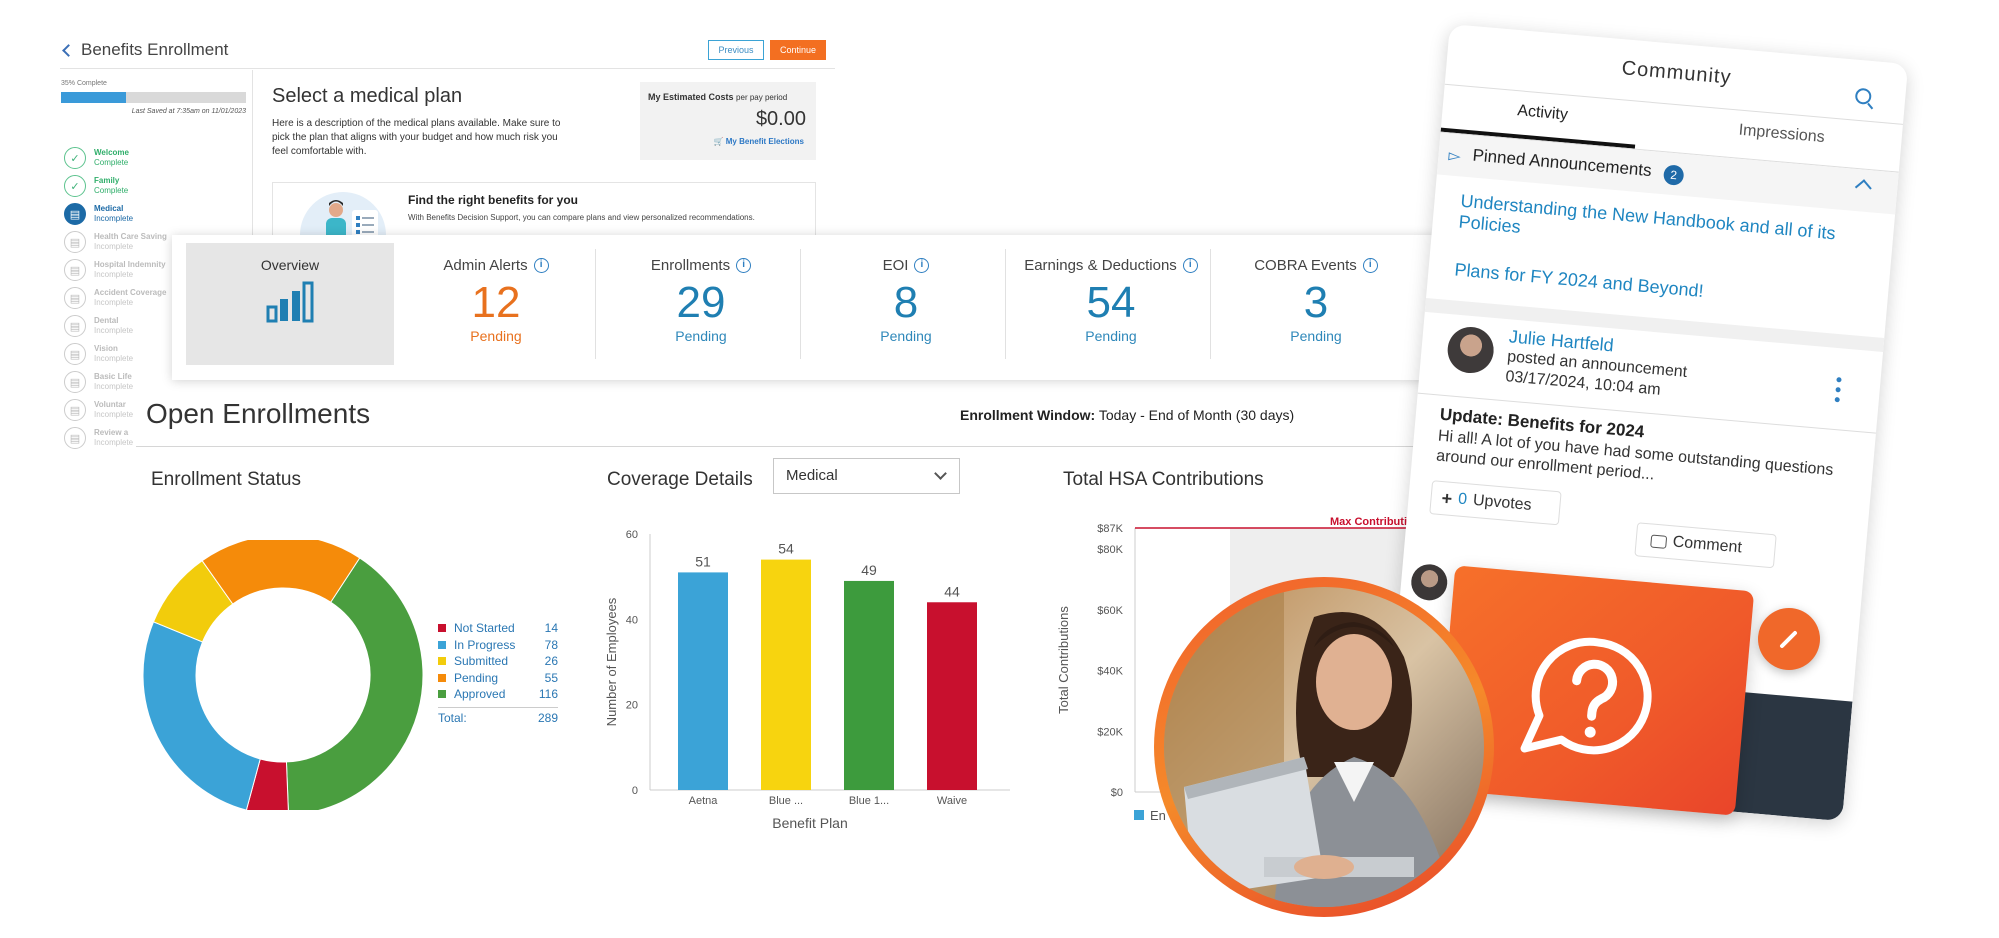 The image size is (1999, 938). Describe the element at coordinates (155, 49) in the screenshot. I see `back-link-label: Benefits Enrollment` at that location.